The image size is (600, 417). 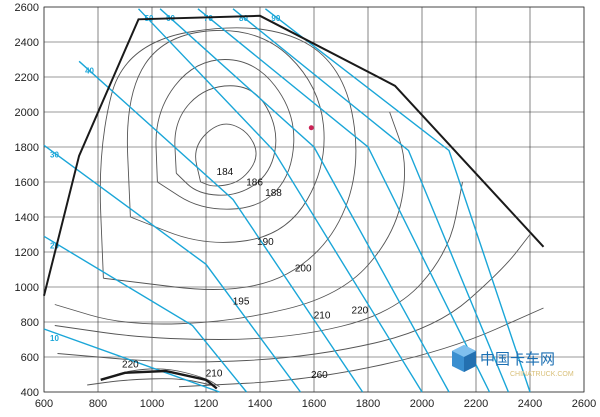 I want to click on bsfc-label-190: 190, so click(x=265, y=242).